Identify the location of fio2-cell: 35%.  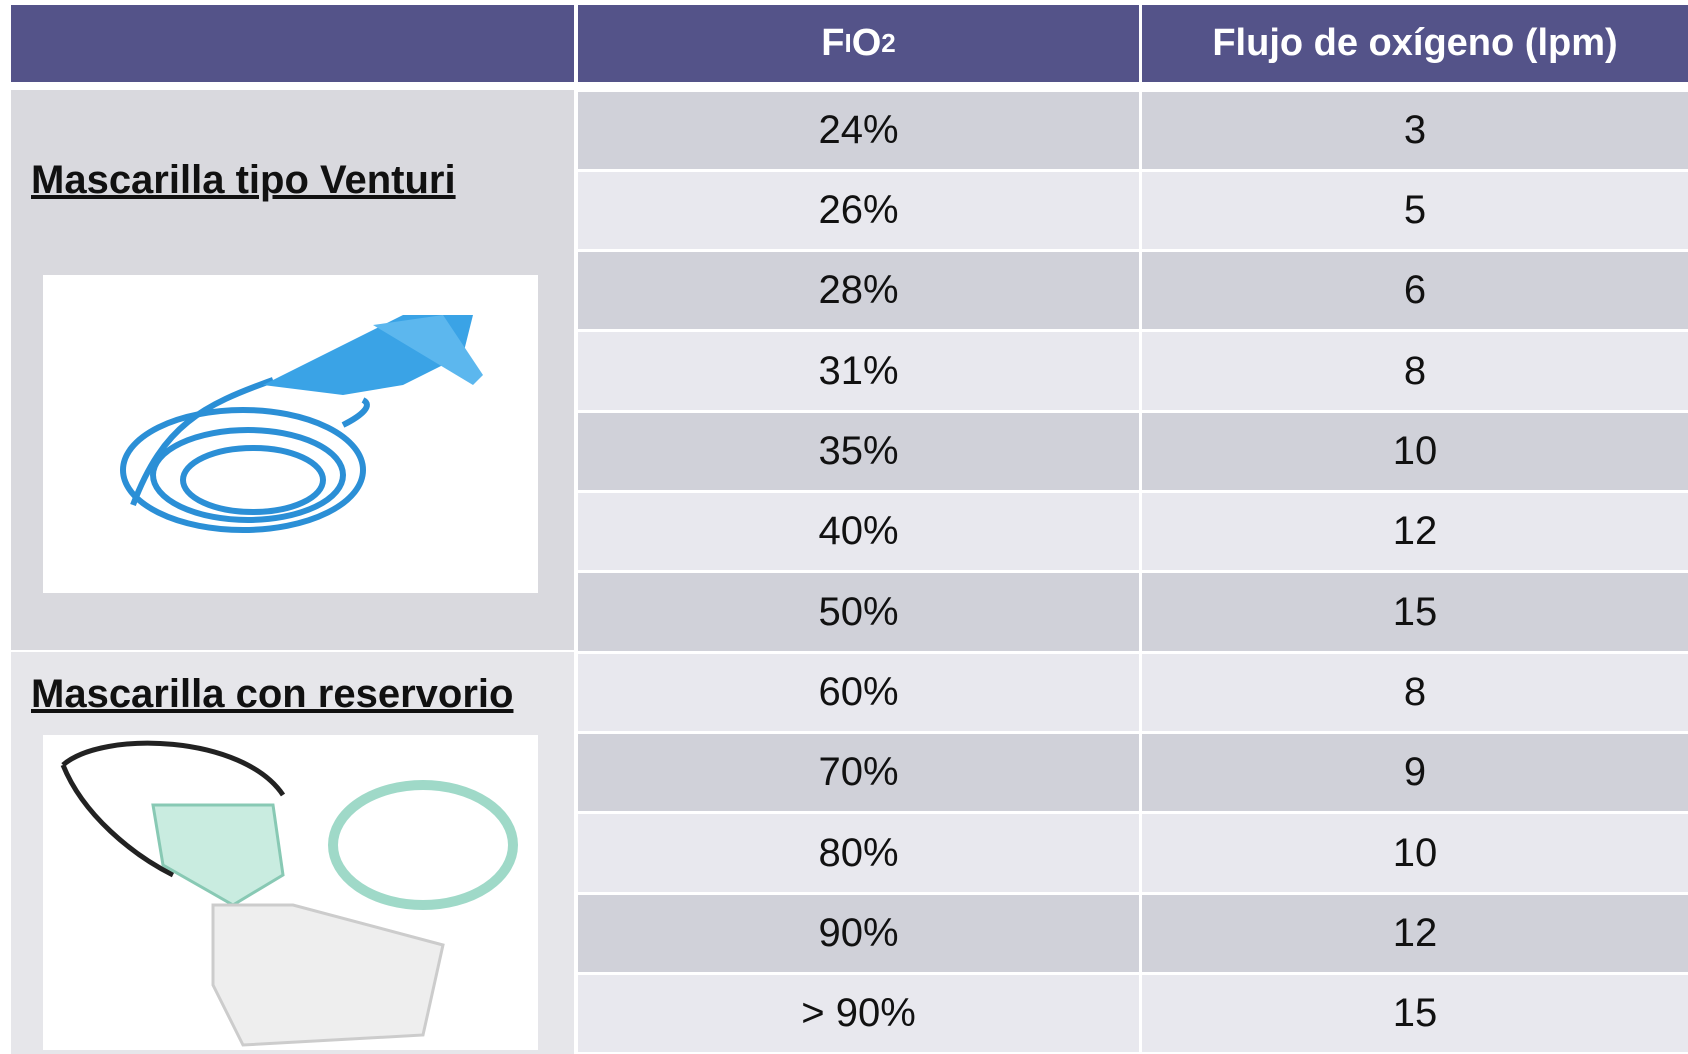
(858, 451).